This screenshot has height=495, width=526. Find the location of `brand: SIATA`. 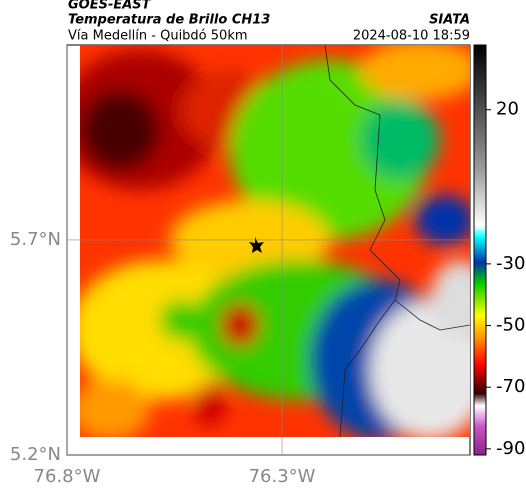

brand: SIATA is located at coordinates (449, 20).